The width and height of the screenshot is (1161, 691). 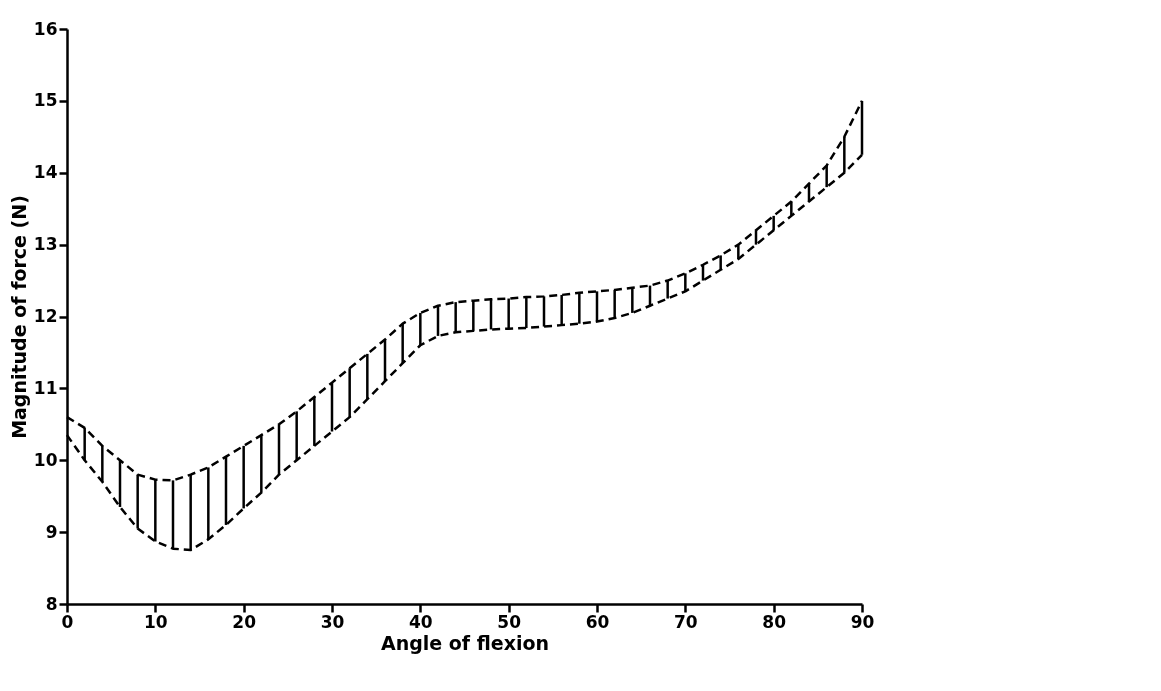 What do you see at coordinates (156, 621) in the screenshot?
I see `x-tick-label: 10` at bounding box center [156, 621].